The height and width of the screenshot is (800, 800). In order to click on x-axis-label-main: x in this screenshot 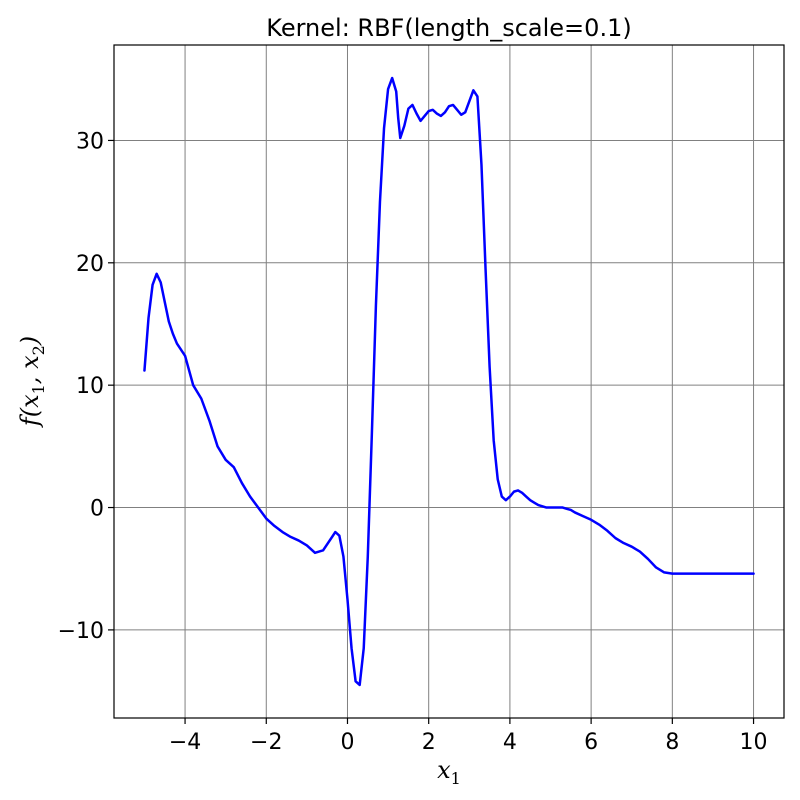, I will do `click(444, 770)`.